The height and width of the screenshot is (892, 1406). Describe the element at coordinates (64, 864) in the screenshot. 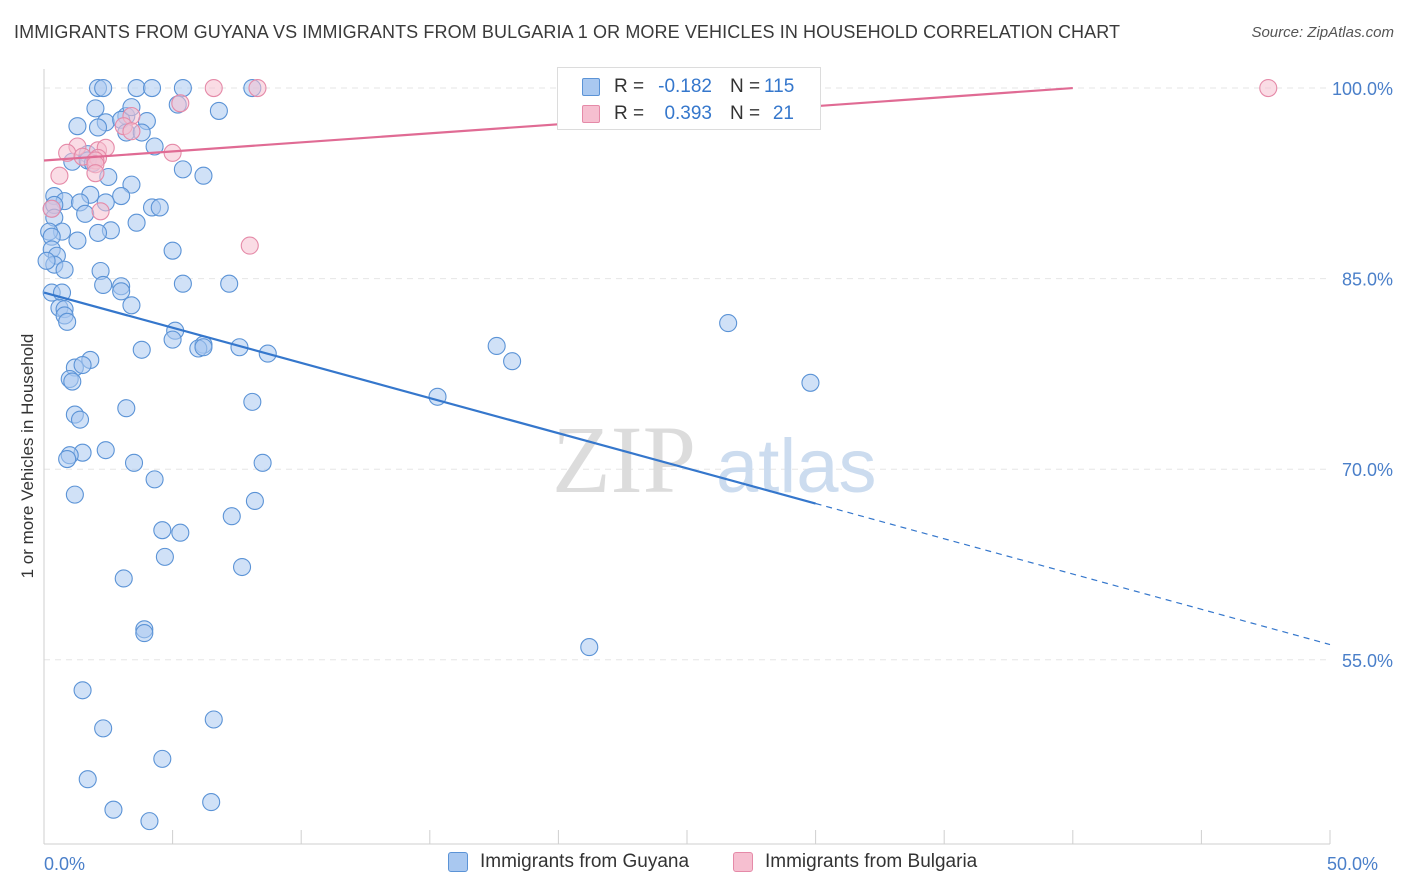

I see `x-tick-label: 0.0%` at that location.